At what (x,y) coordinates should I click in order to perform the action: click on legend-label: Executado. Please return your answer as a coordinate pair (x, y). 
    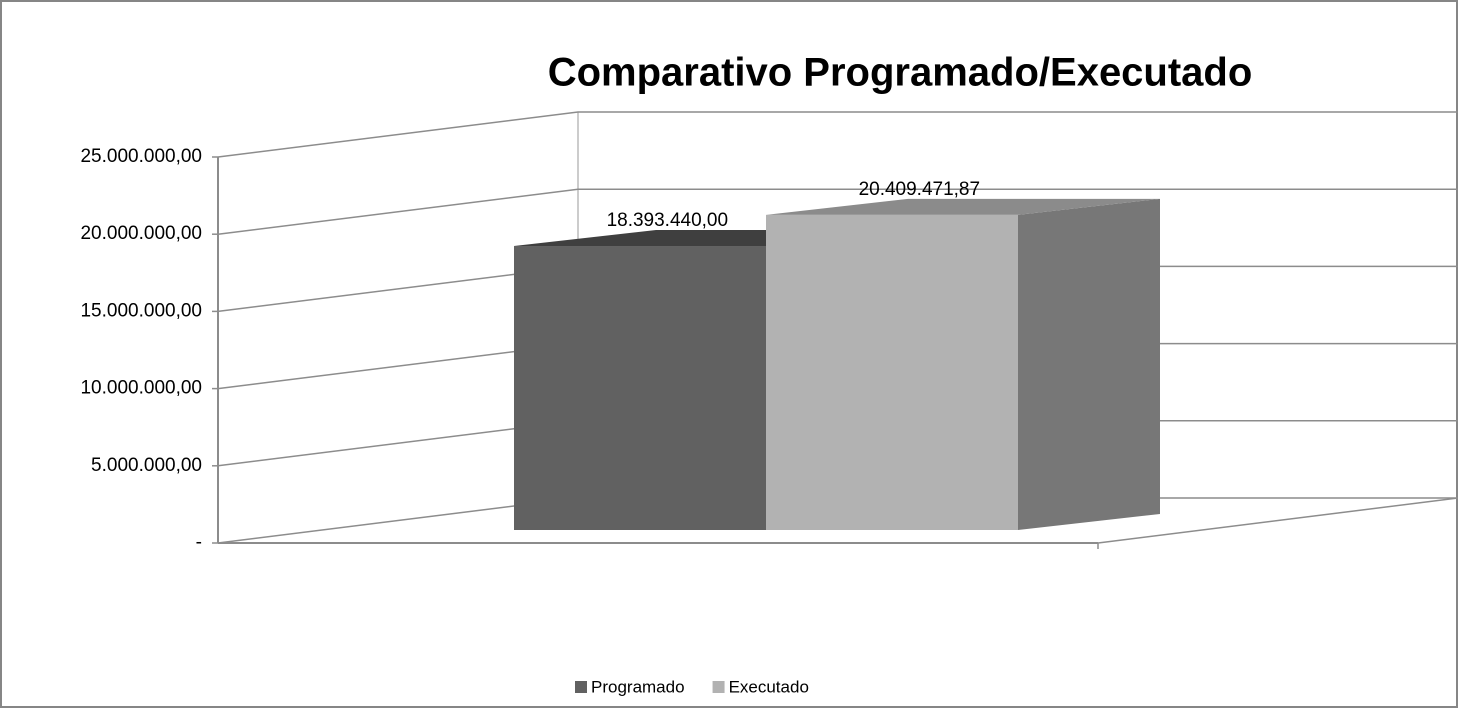
    Looking at the image, I should click on (769, 686).